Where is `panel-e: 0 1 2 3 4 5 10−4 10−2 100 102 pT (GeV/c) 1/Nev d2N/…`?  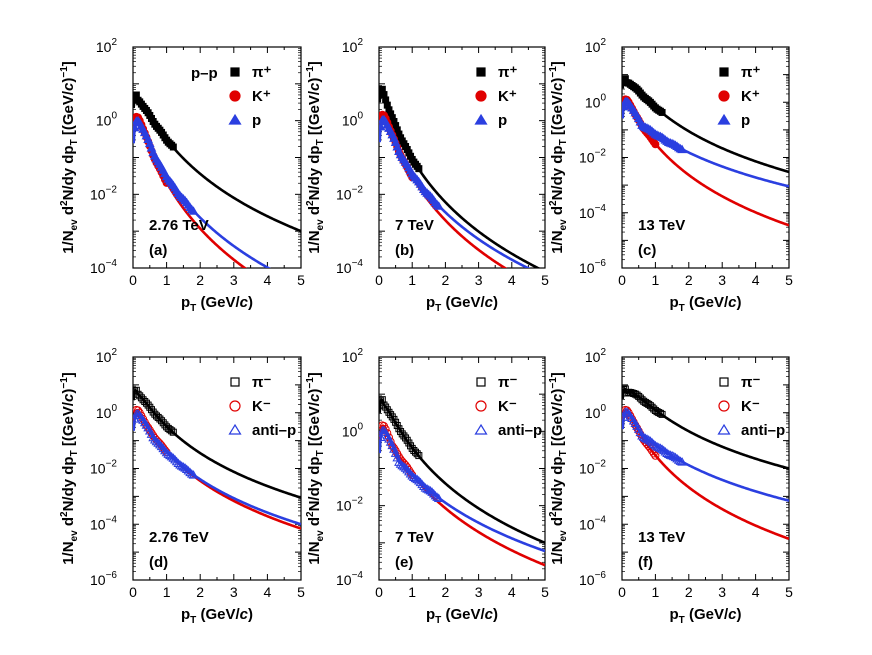 panel-e: 0 1 2 3 4 5 10−4 10−2 100 102 pT (GeV/c) 1/Nev d2N/… is located at coordinates (427, 486).